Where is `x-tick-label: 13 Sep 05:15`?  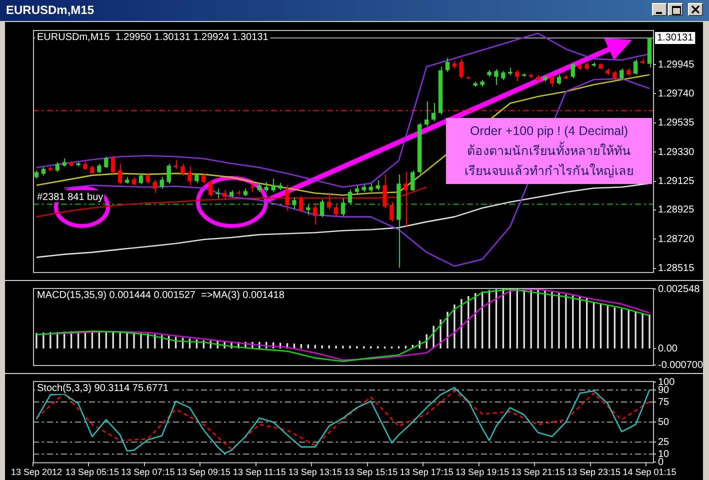 x-tick-label: 13 Sep 05:15 is located at coordinates (92, 472).